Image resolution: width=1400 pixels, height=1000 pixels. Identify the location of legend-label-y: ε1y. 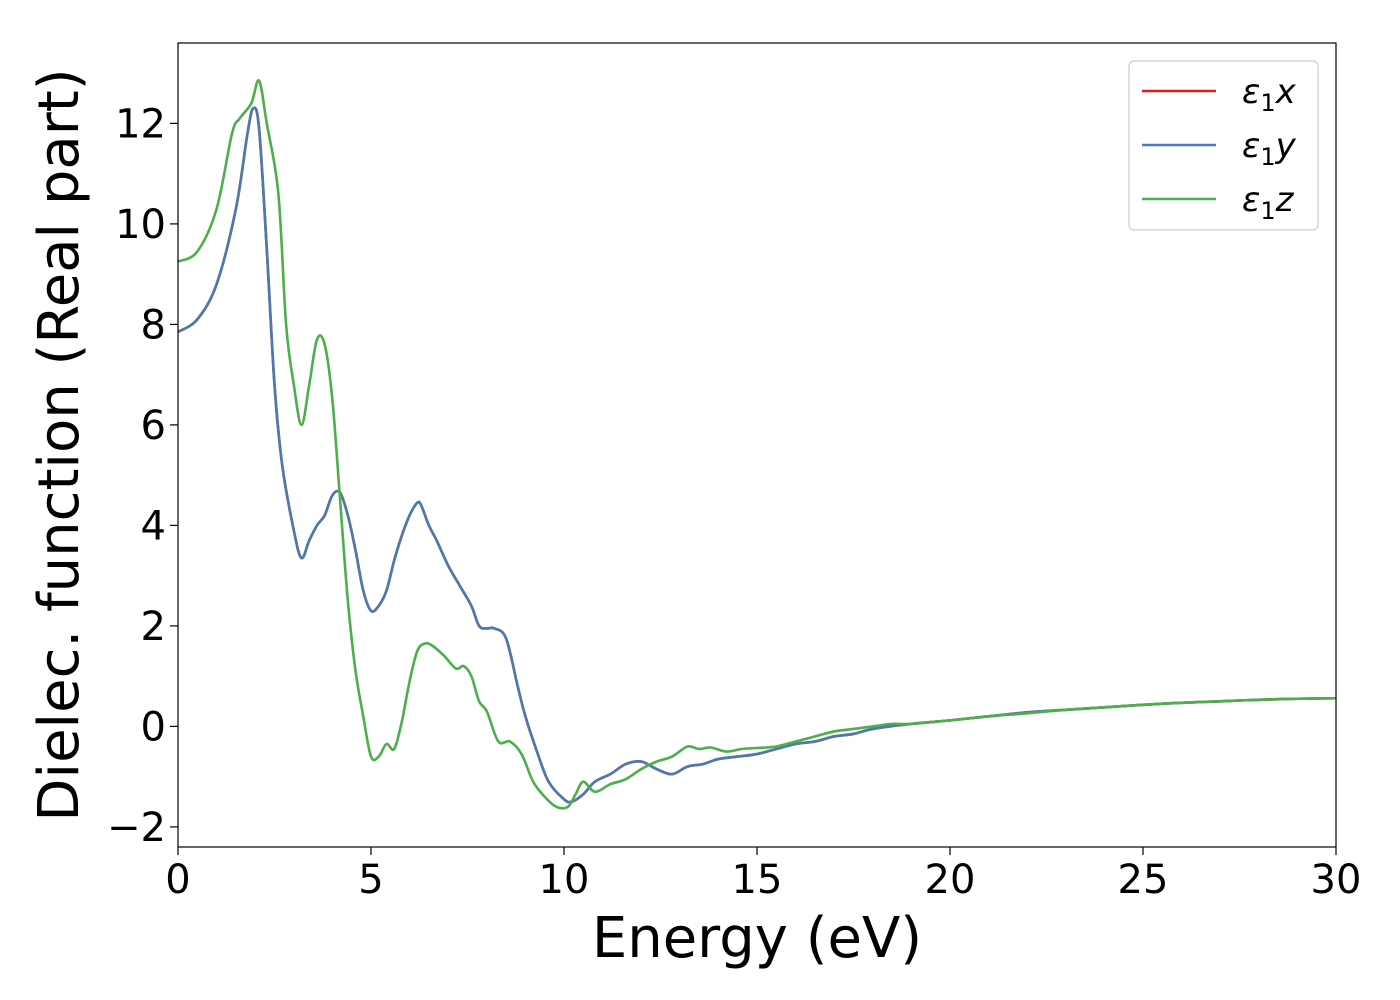
(1269, 148).